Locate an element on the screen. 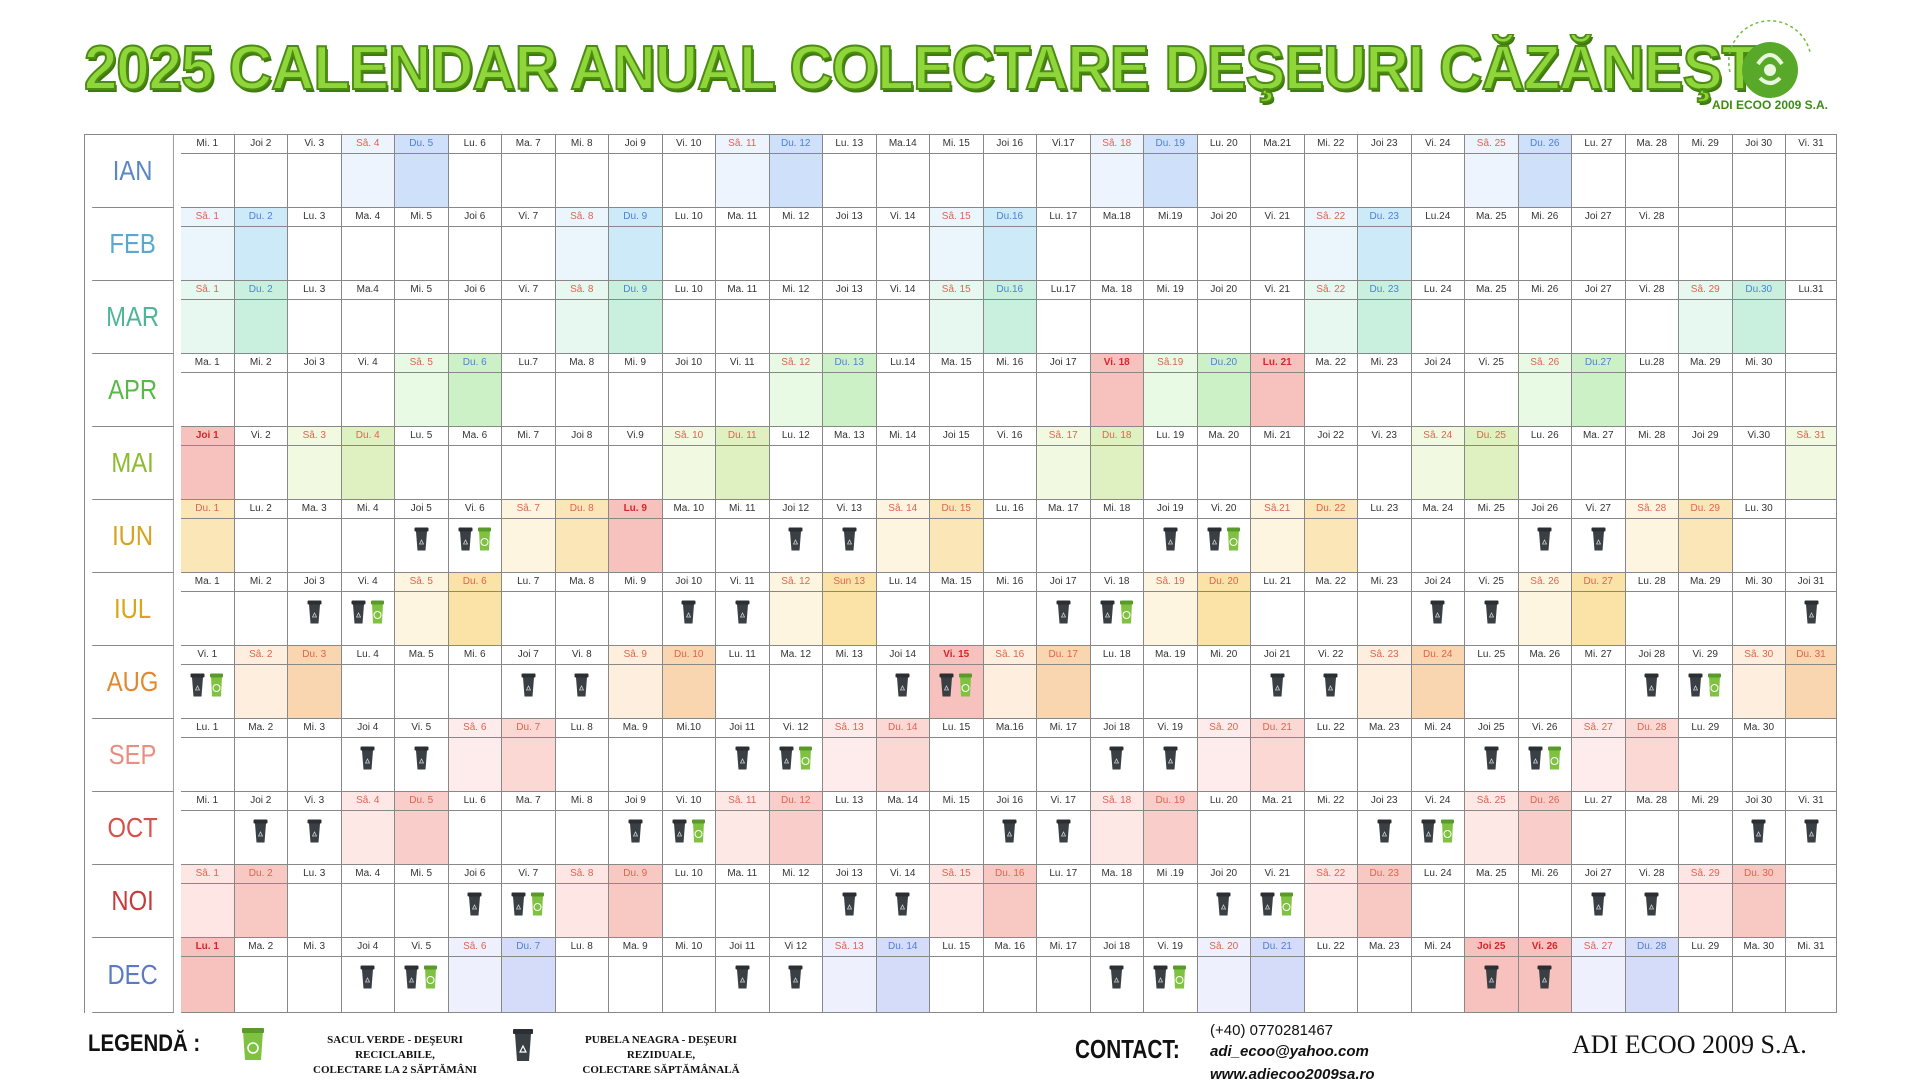 This screenshot has width=1920, height=1083. day-cell: Sâ. 27 is located at coordinates (1599, 975).